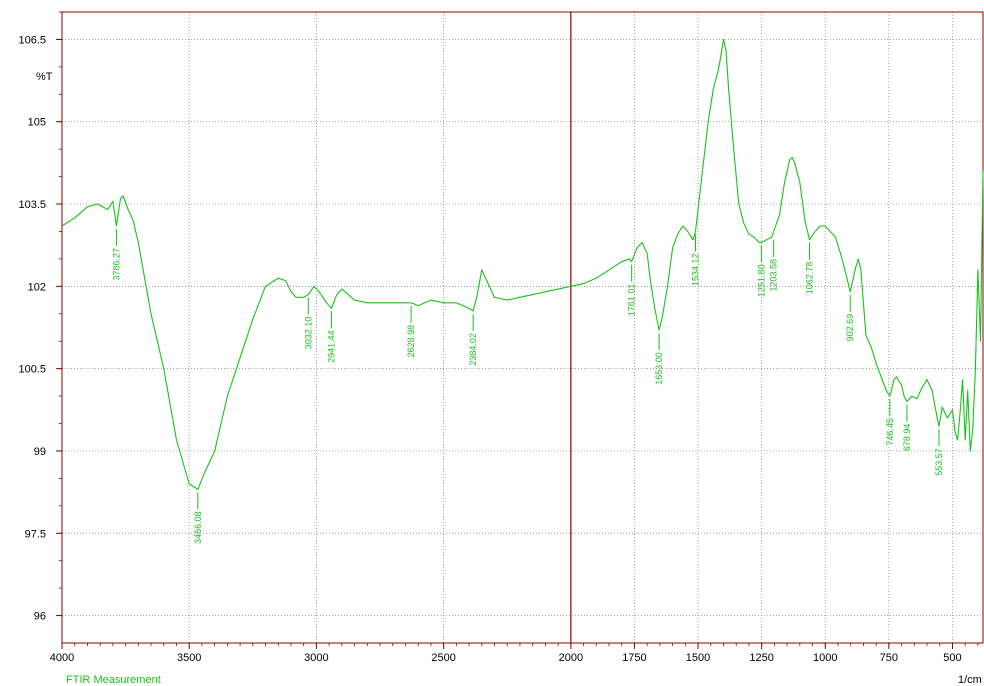  What do you see at coordinates (970, 680) in the screenshot?
I see `x-axis-unit-label: 1/cm` at bounding box center [970, 680].